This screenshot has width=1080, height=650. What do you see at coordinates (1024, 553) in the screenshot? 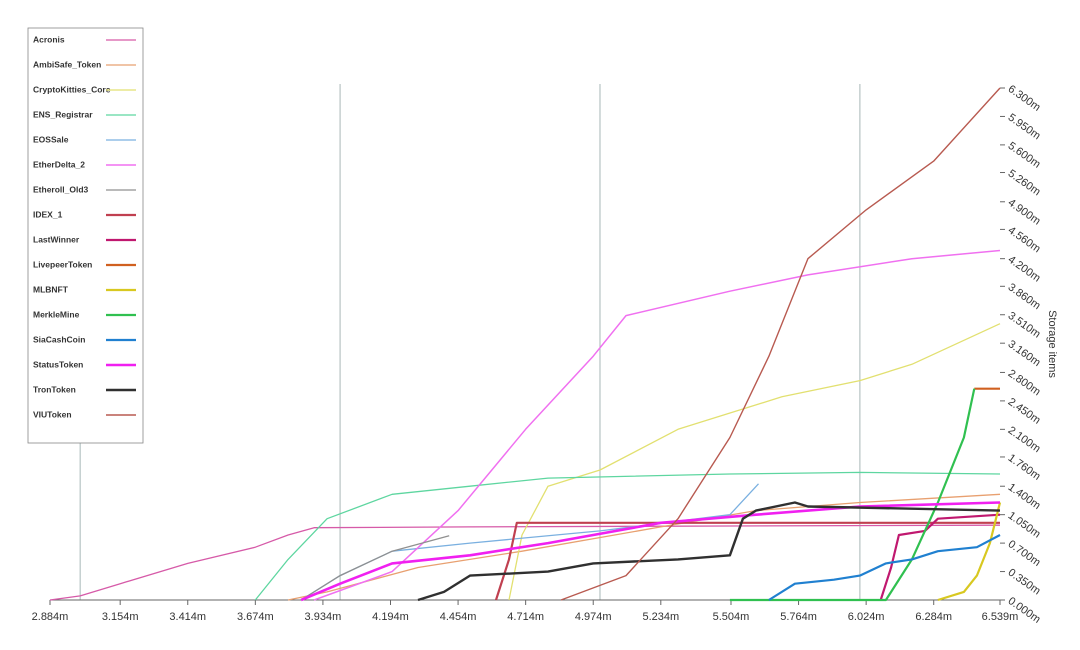
I see `y-tick-label: 0.700m` at bounding box center [1024, 553].